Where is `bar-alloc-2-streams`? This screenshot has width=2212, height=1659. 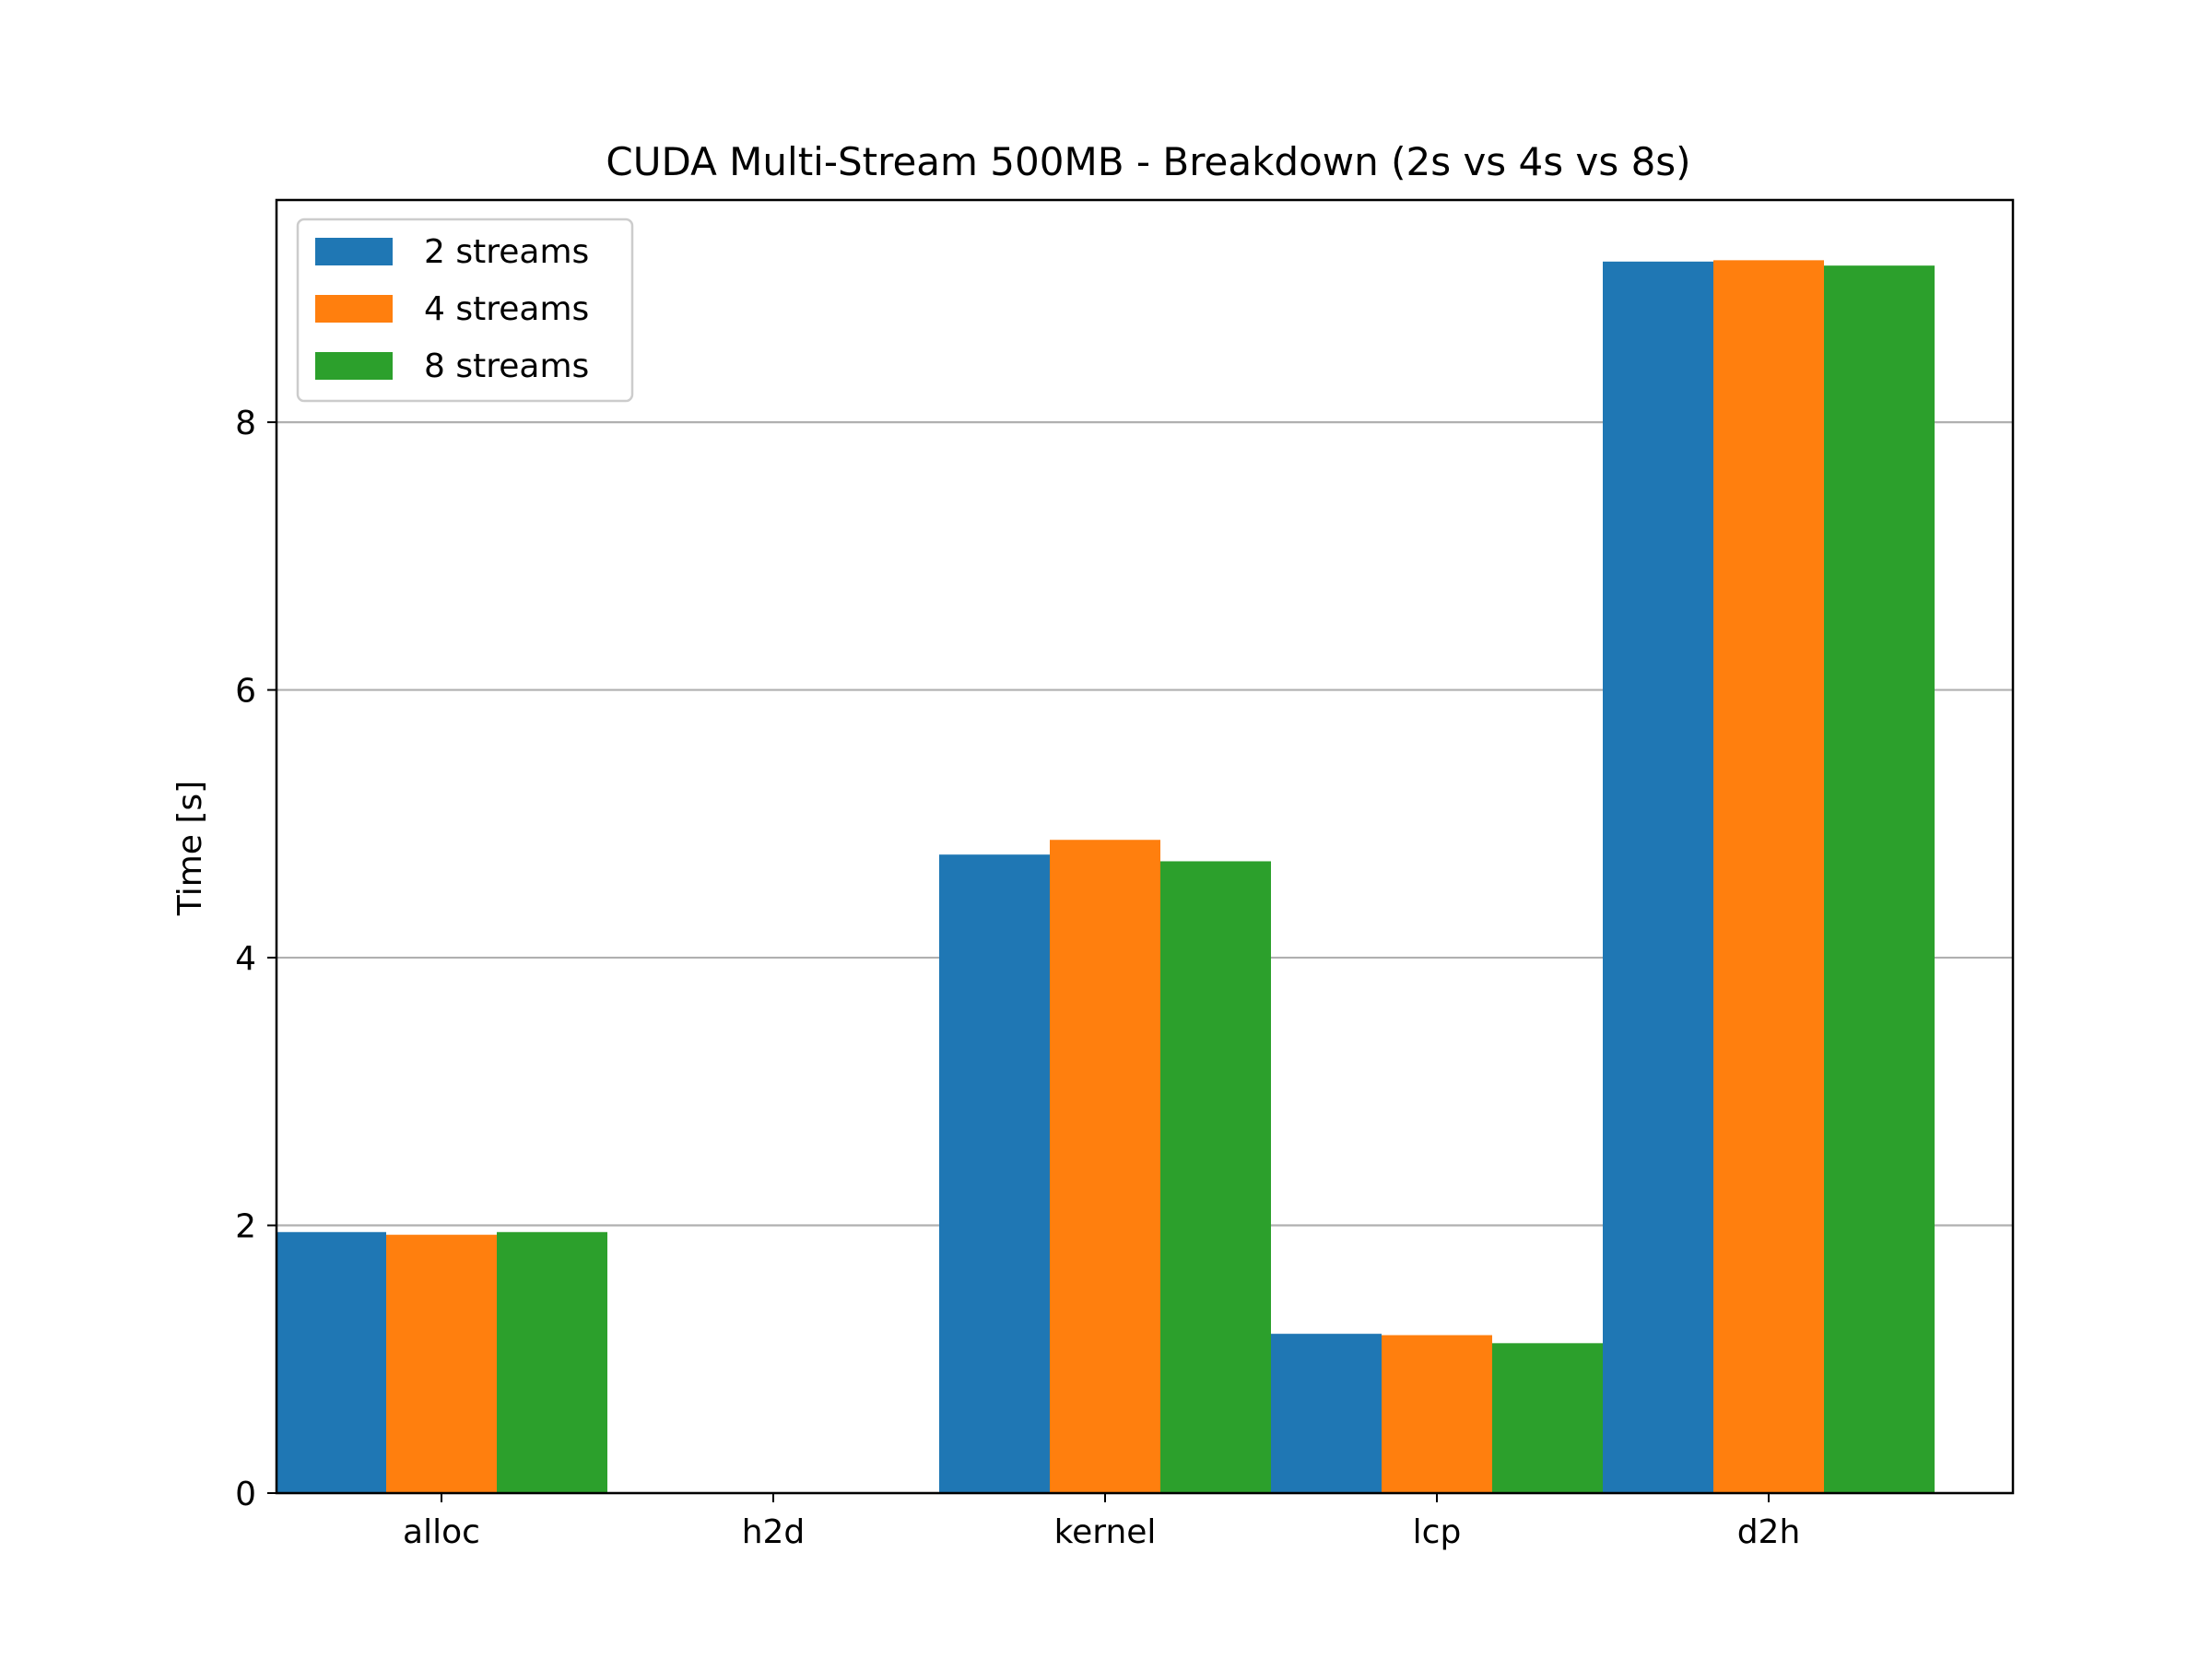
bar-alloc-2-streams is located at coordinates (331, 1362).